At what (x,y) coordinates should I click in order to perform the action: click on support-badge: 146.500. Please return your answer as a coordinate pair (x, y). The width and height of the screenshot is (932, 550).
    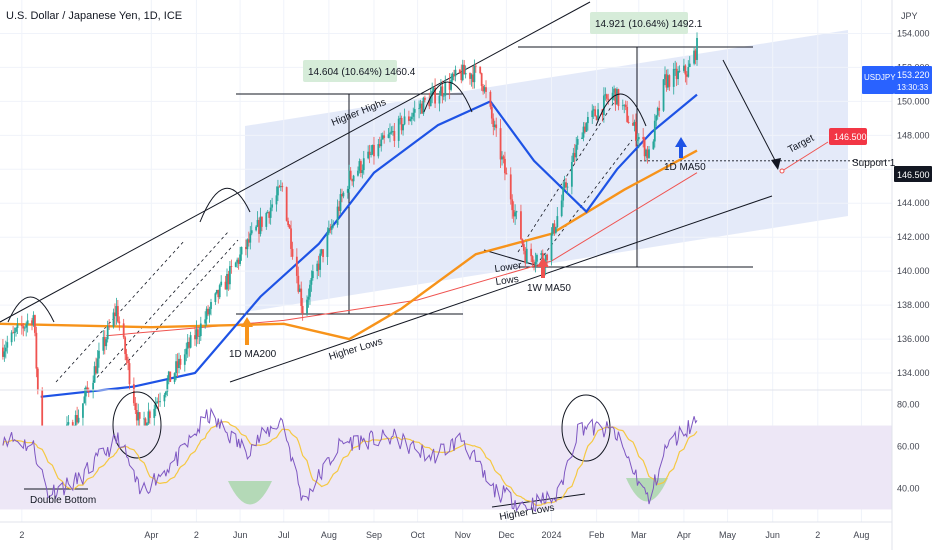
    Looking at the image, I should click on (913, 174).